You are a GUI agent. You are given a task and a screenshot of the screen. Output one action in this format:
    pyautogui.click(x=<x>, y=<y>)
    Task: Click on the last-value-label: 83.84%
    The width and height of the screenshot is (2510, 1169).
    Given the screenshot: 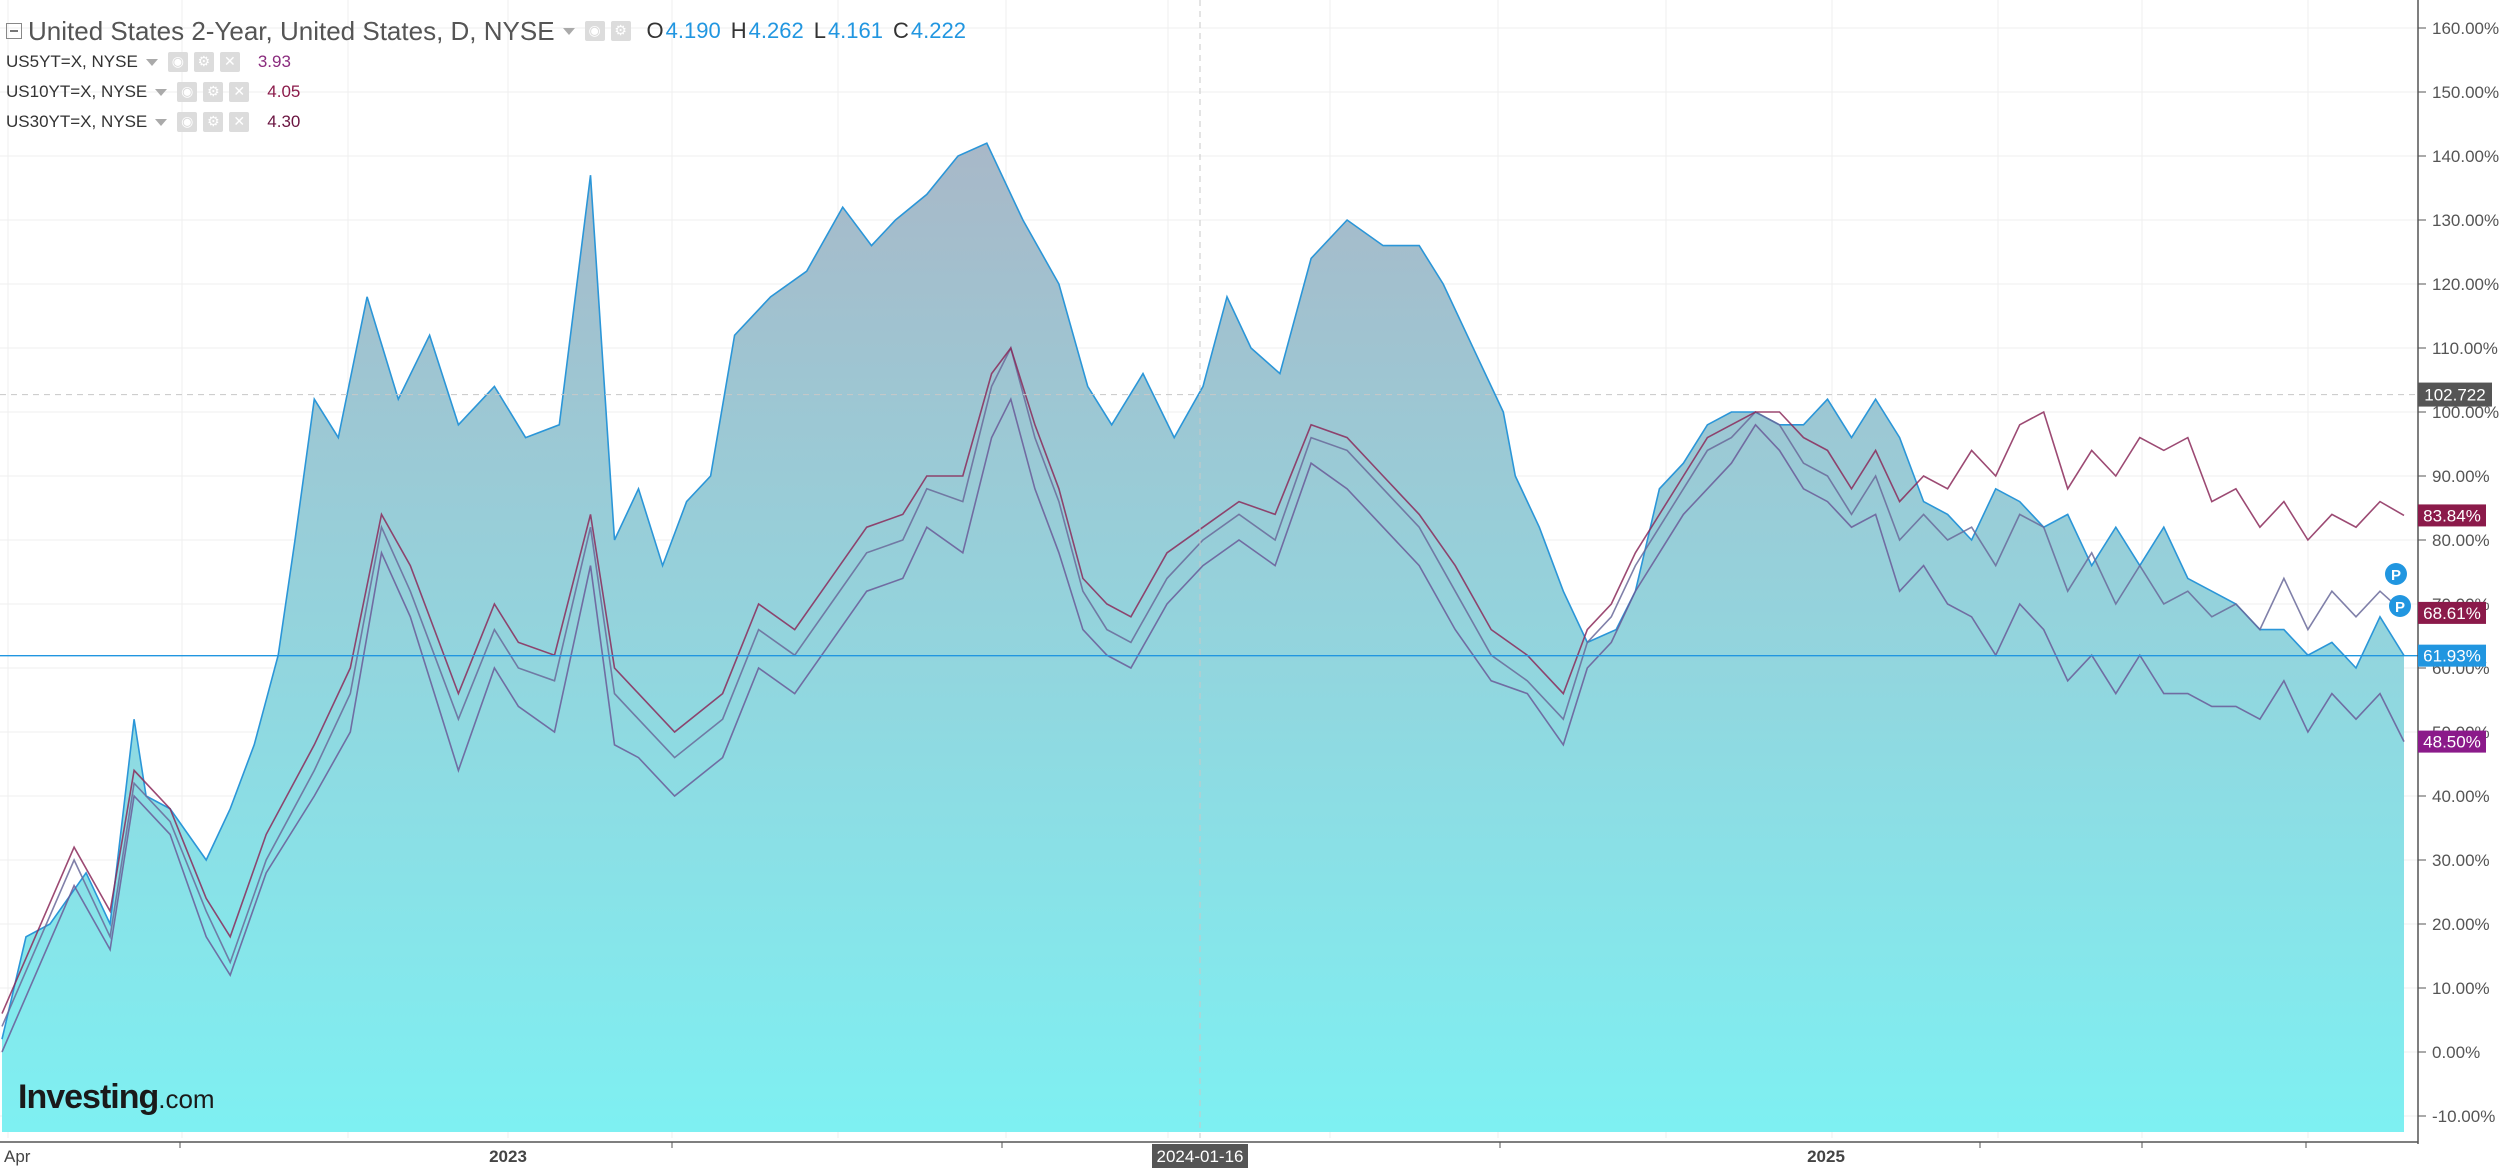 What is the action you would take?
    pyautogui.click(x=2452, y=515)
    